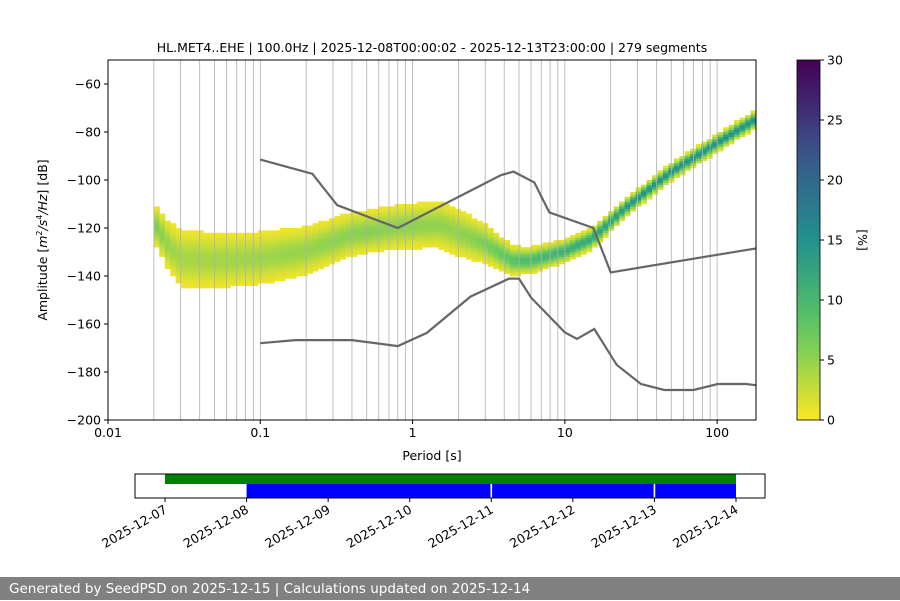  I want to click on processed-segment-bar, so click(368, 491).